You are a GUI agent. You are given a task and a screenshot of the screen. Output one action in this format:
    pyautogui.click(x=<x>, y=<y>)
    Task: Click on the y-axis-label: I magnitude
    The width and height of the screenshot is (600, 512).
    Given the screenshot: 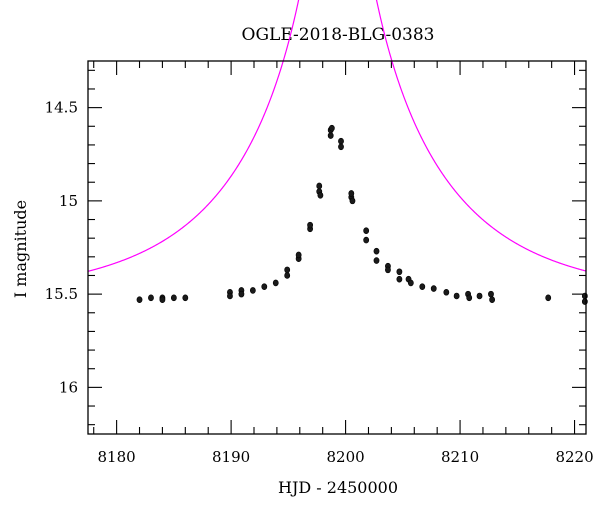 What is the action you would take?
    pyautogui.click(x=20, y=249)
    